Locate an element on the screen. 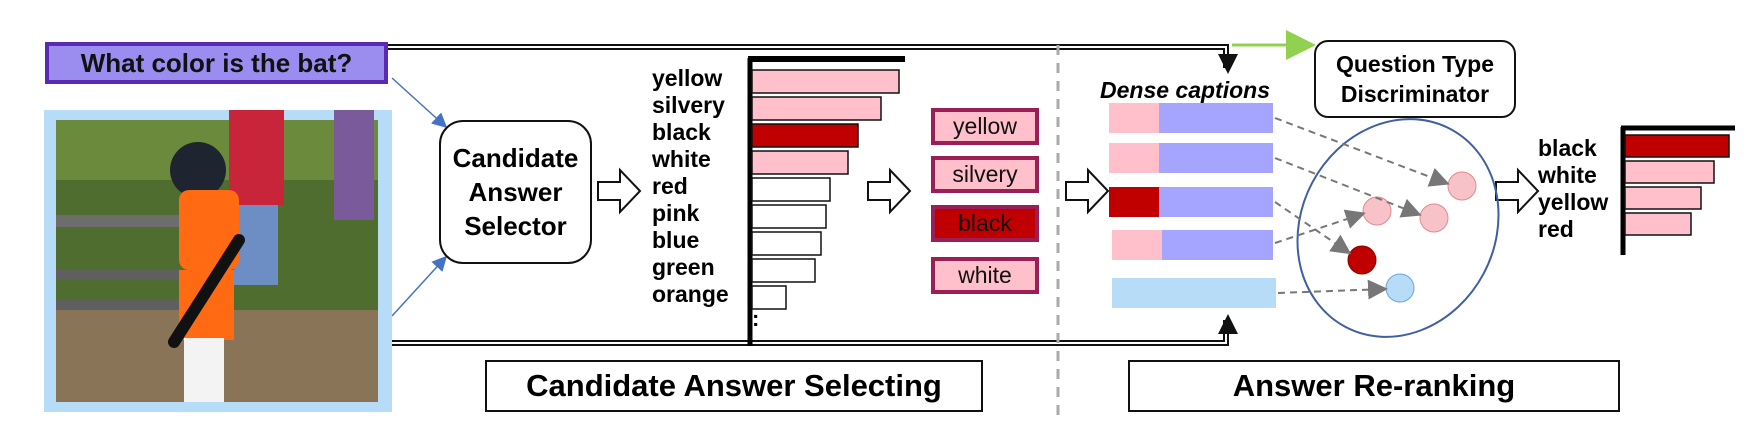  ranking-bar-black is located at coordinates (805, 135).